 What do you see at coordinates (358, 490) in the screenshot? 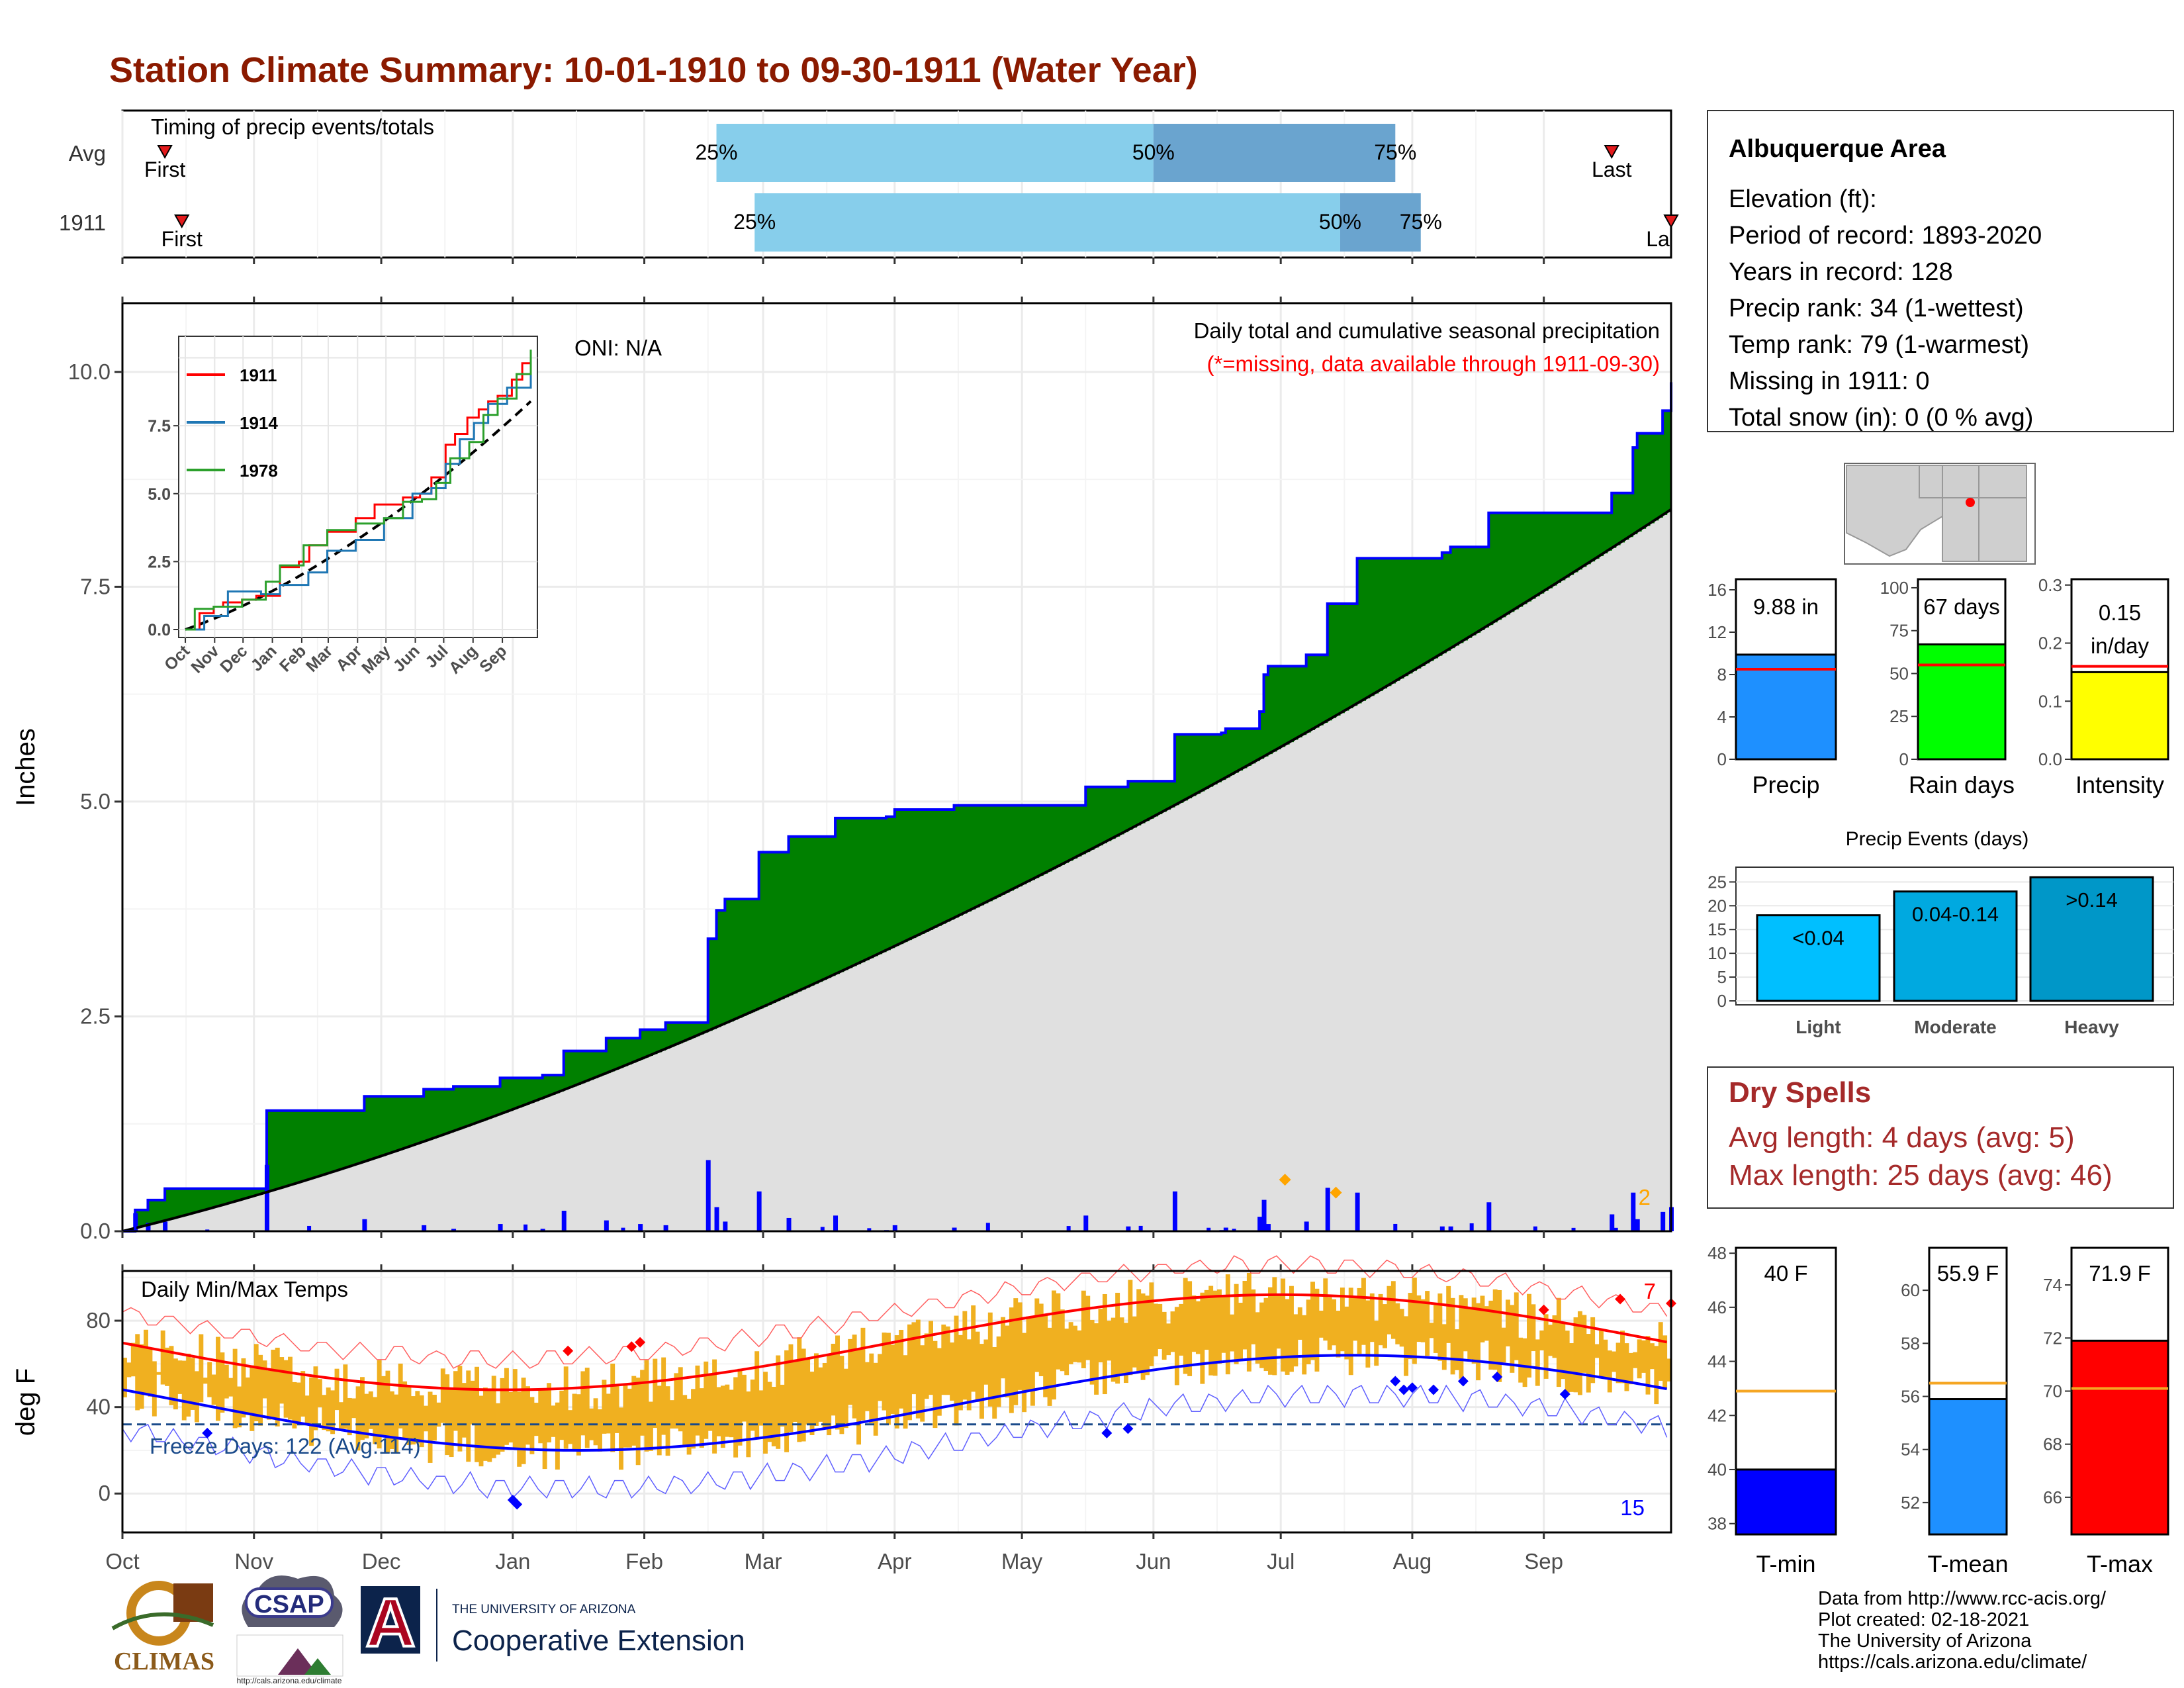
I see `inset-series-1978` at bounding box center [358, 490].